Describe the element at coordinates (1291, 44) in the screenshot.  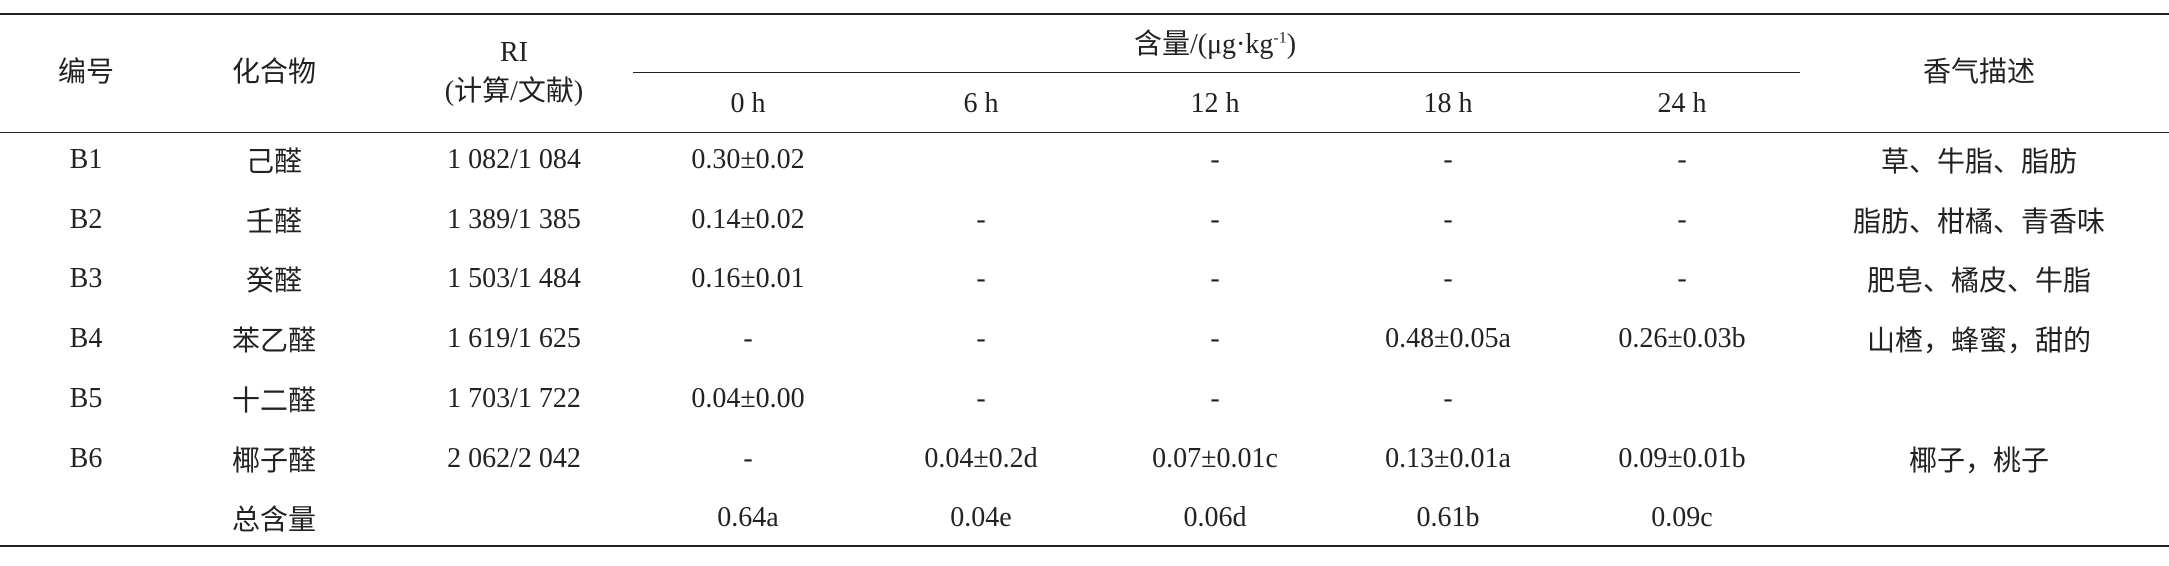
I see `content-close: )` at that location.